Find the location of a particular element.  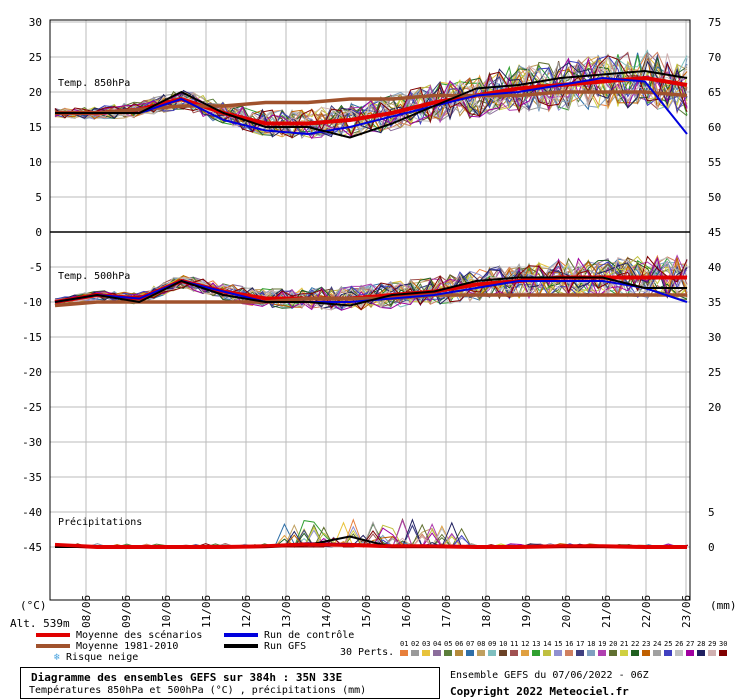

x-tick-label: 21/06 is located at coordinates (606, 611).